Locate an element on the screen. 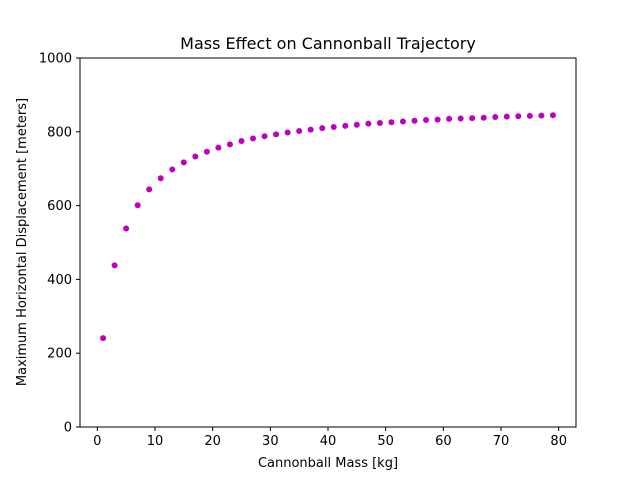 The width and height of the screenshot is (640, 480). x-tick-label: 30 is located at coordinates (270, 441).